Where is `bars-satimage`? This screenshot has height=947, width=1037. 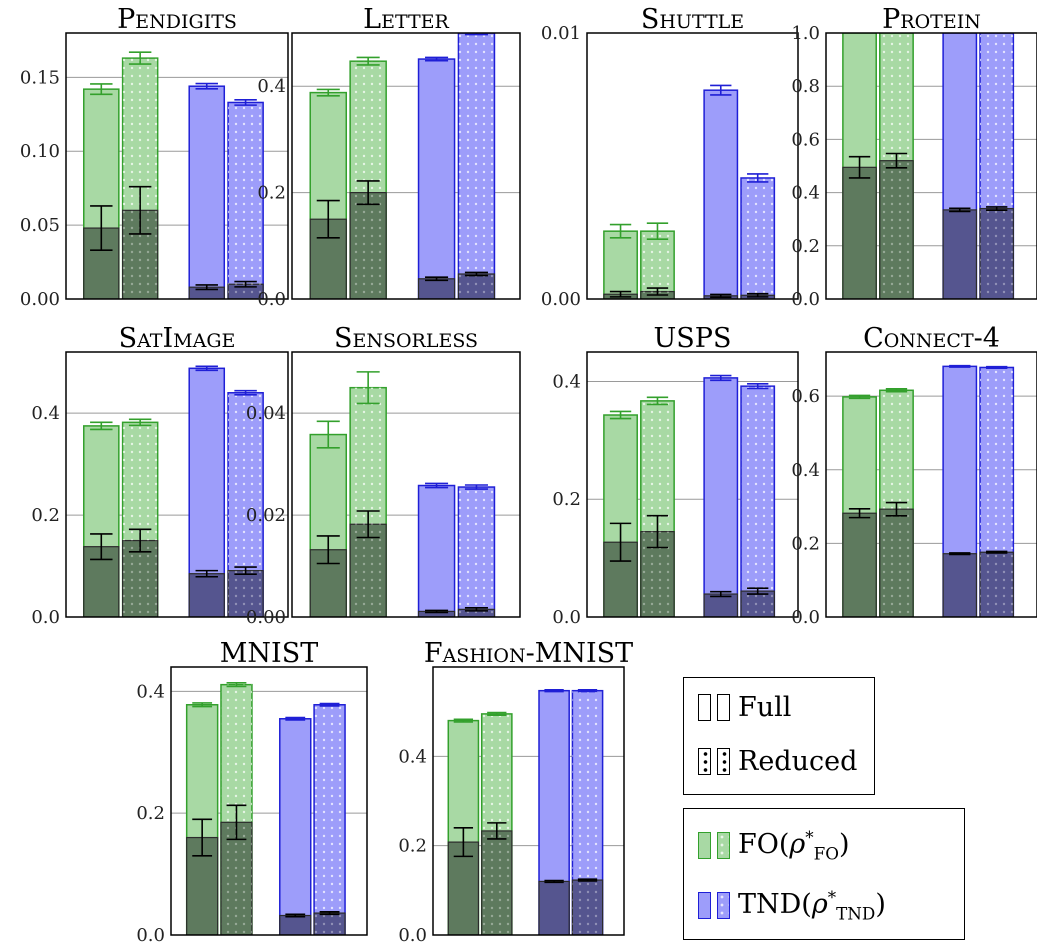
bars-satimage is located at coordinates (173, 491).